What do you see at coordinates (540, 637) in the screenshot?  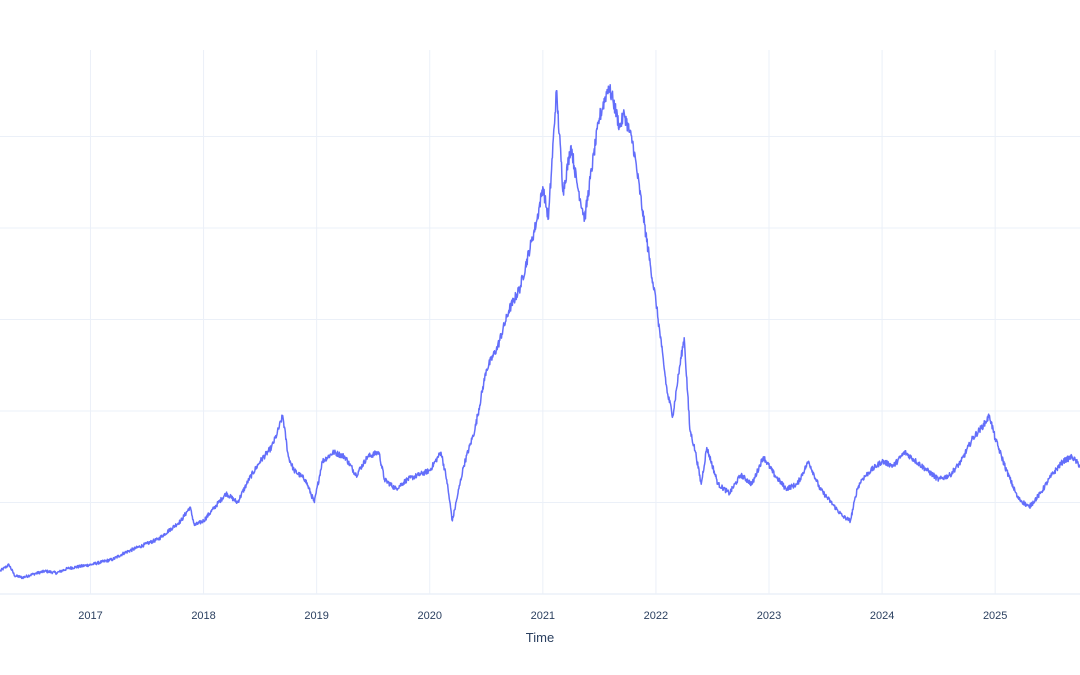 I see `x-axis-title: Time` at bounding box center [540, 637].